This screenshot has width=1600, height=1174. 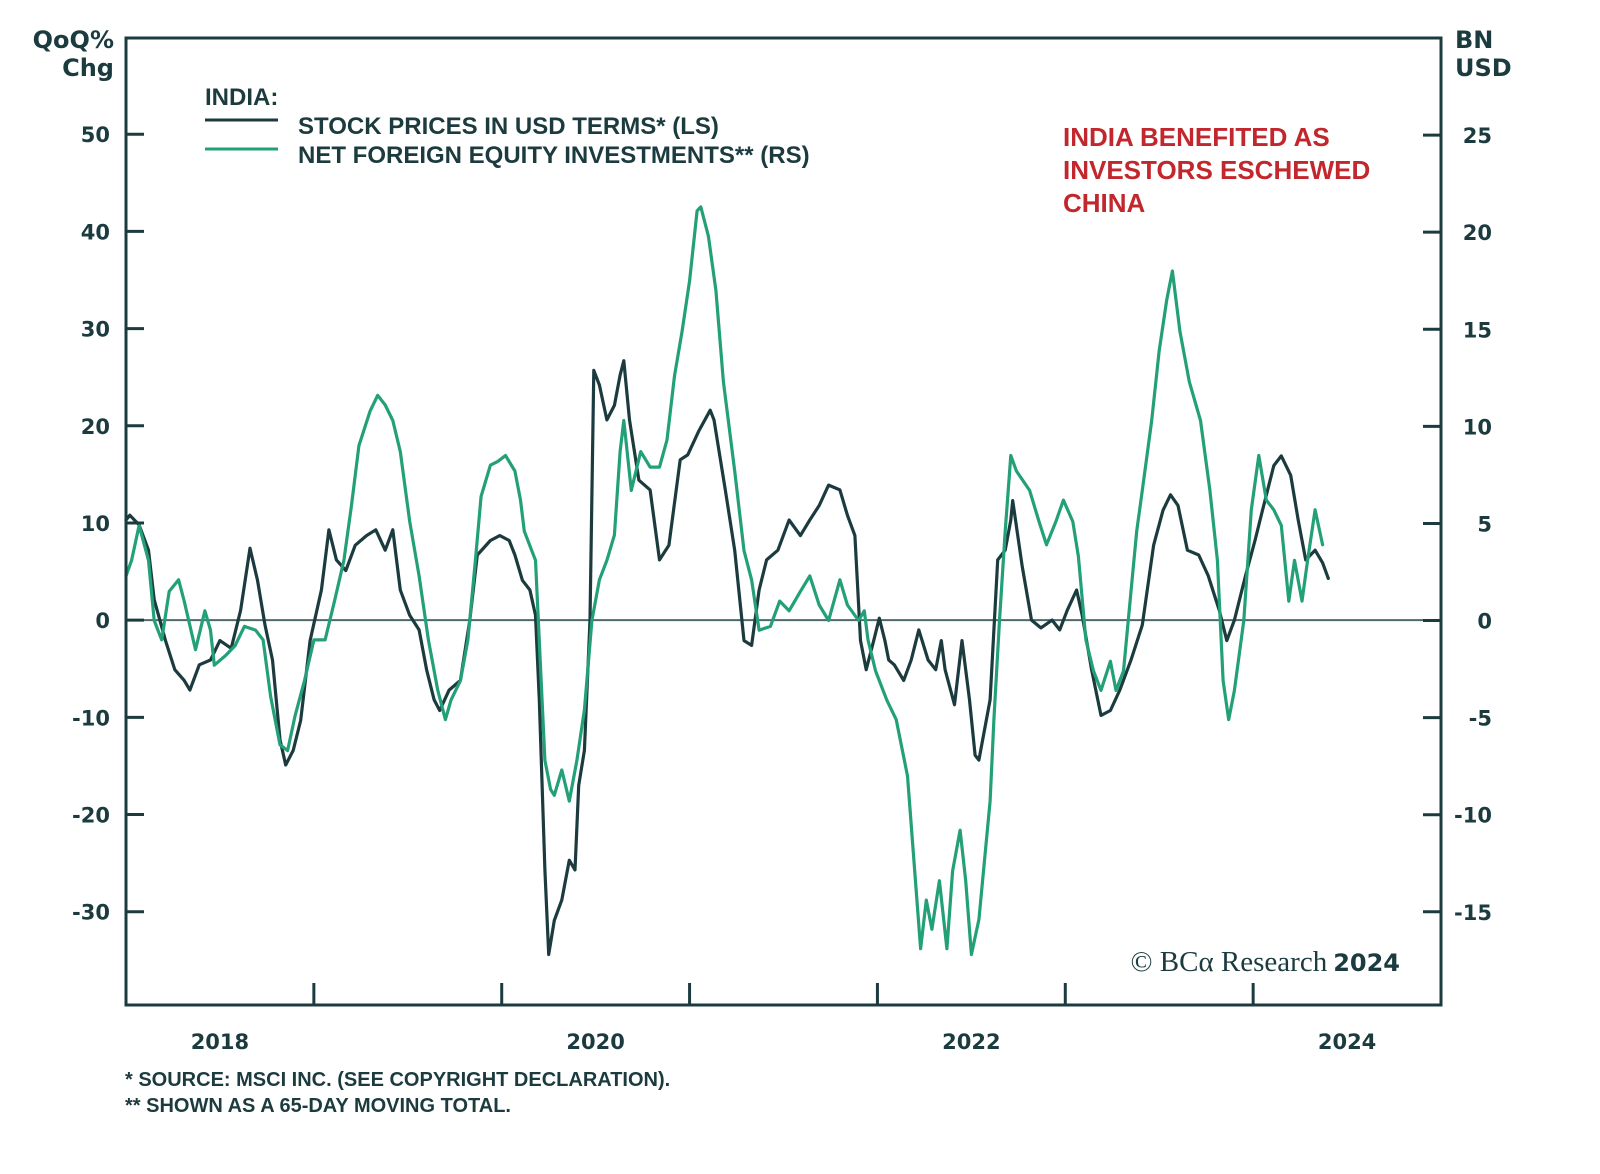 What do you see at coordinates (95, 330) in the screenshot?
I see `left-axis-tick-label: 30` at bounding box center [95, 330].